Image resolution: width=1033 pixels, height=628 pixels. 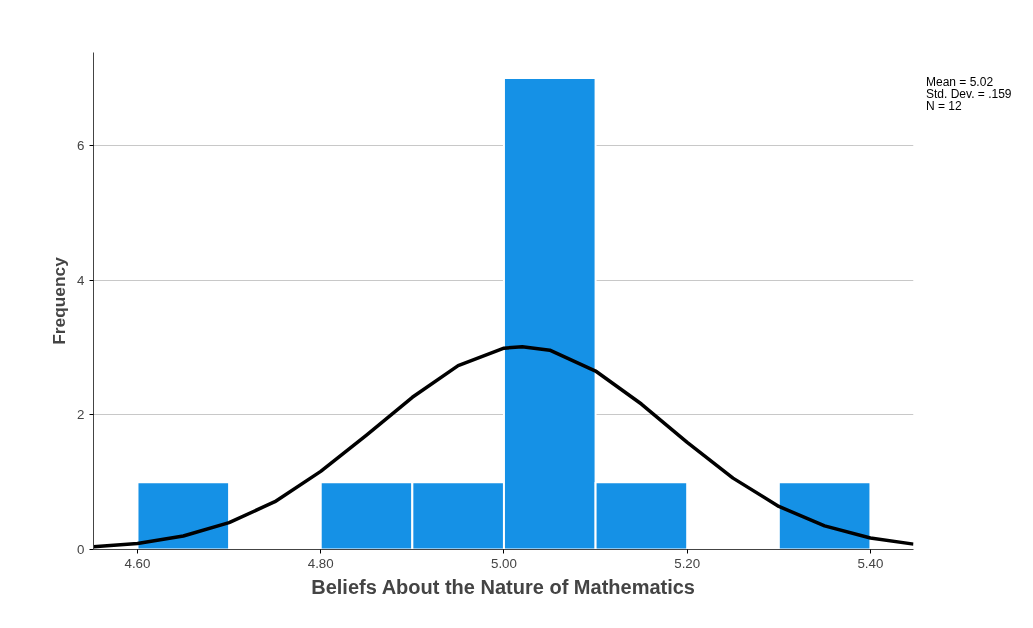 I want to click on y-tick-label: 4, so click(x=81, y=280).